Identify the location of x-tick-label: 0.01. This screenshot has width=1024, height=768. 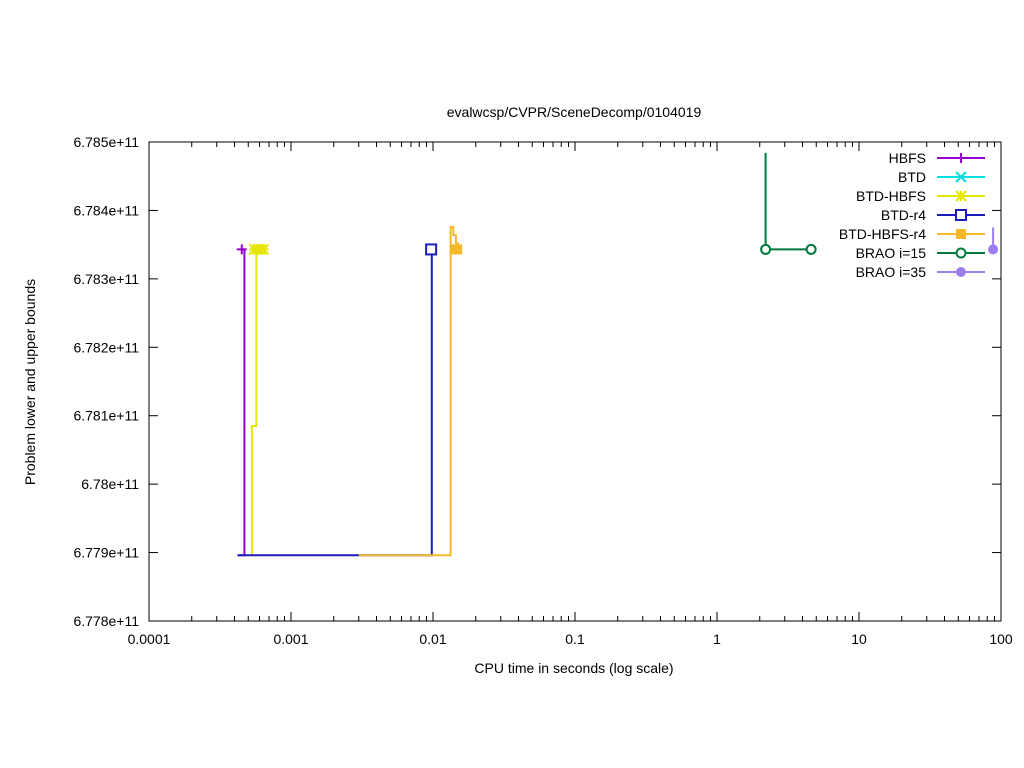
(432, 639).